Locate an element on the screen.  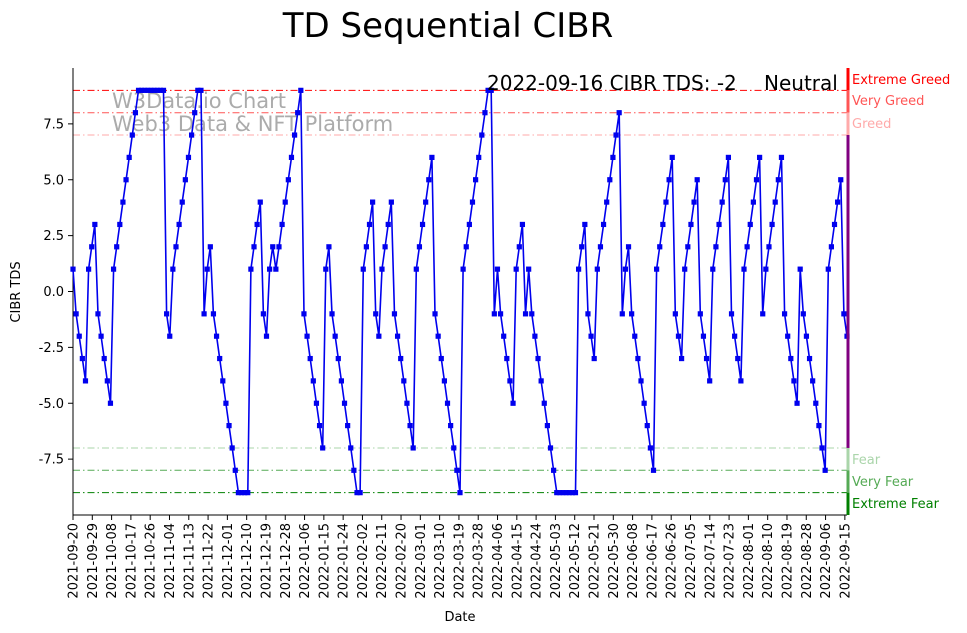
x-tick-label: 2022-04-06 is located at coordinates (498, 561).